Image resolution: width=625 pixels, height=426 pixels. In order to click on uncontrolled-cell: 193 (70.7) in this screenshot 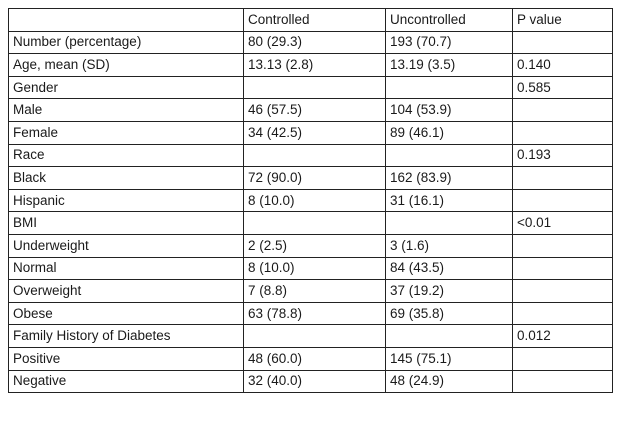, I will do `click(449, 42)`.